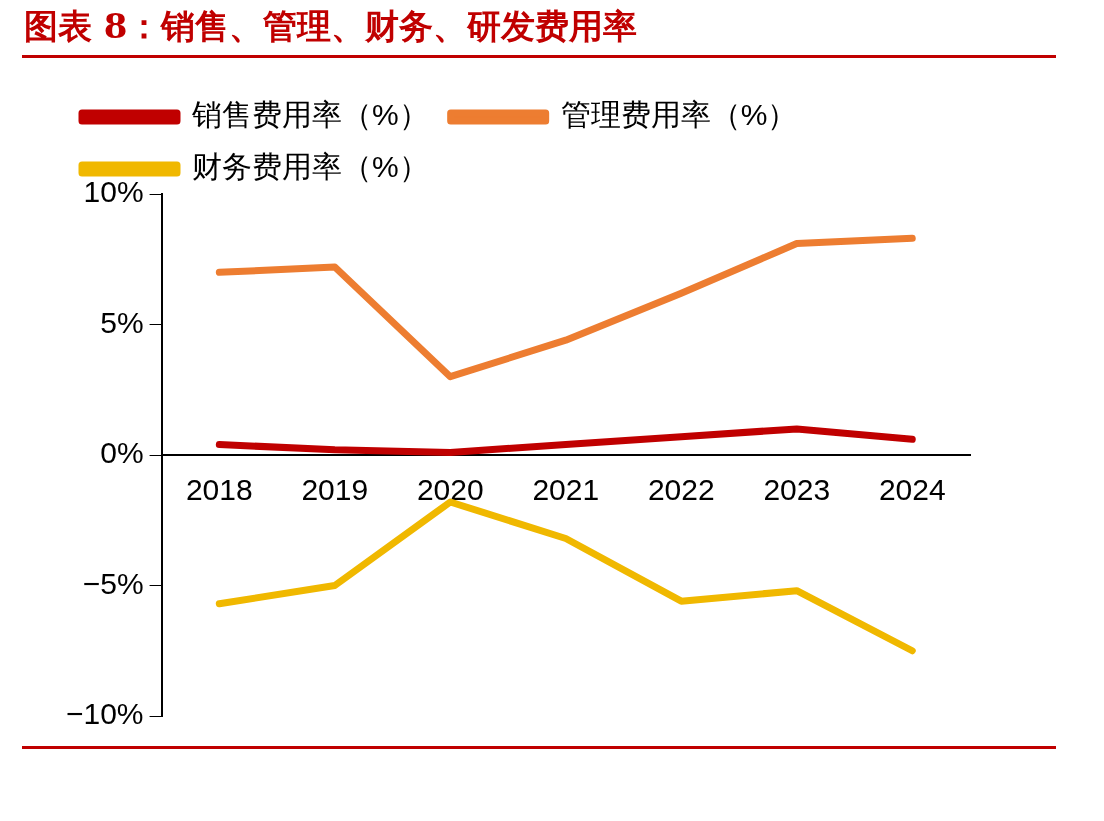 Image resolution: width=1104 pixels, height=821 pixels. Describe the element at coordinates (122, 322) in the screenshot. I see `y-tick-label: 5%` at that location.